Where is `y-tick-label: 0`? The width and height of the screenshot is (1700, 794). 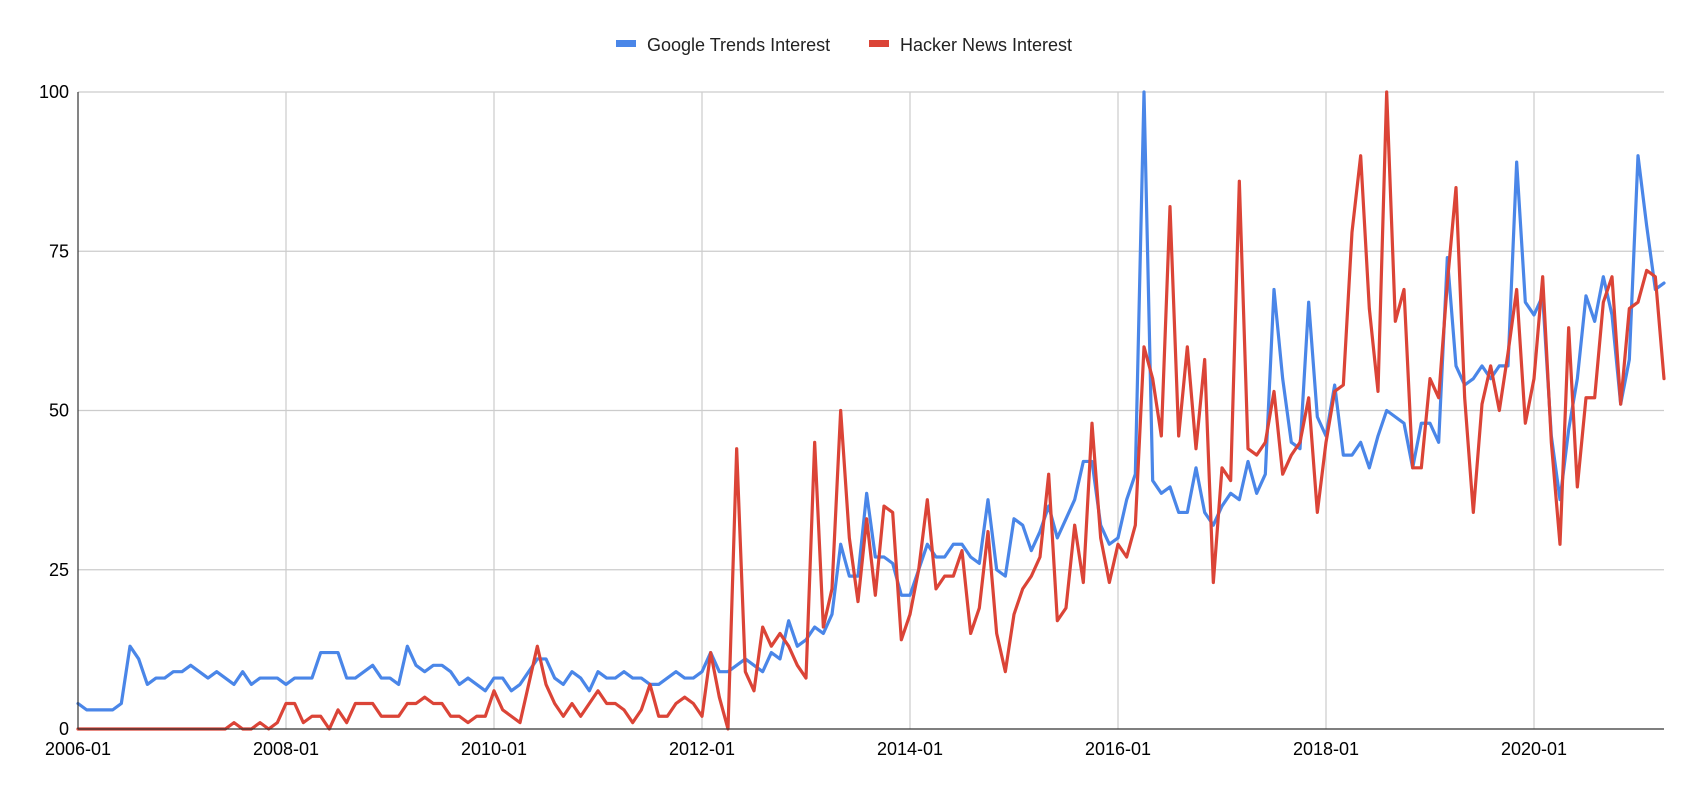
y-tick-label: 0 is located at coordinates (64, 729).